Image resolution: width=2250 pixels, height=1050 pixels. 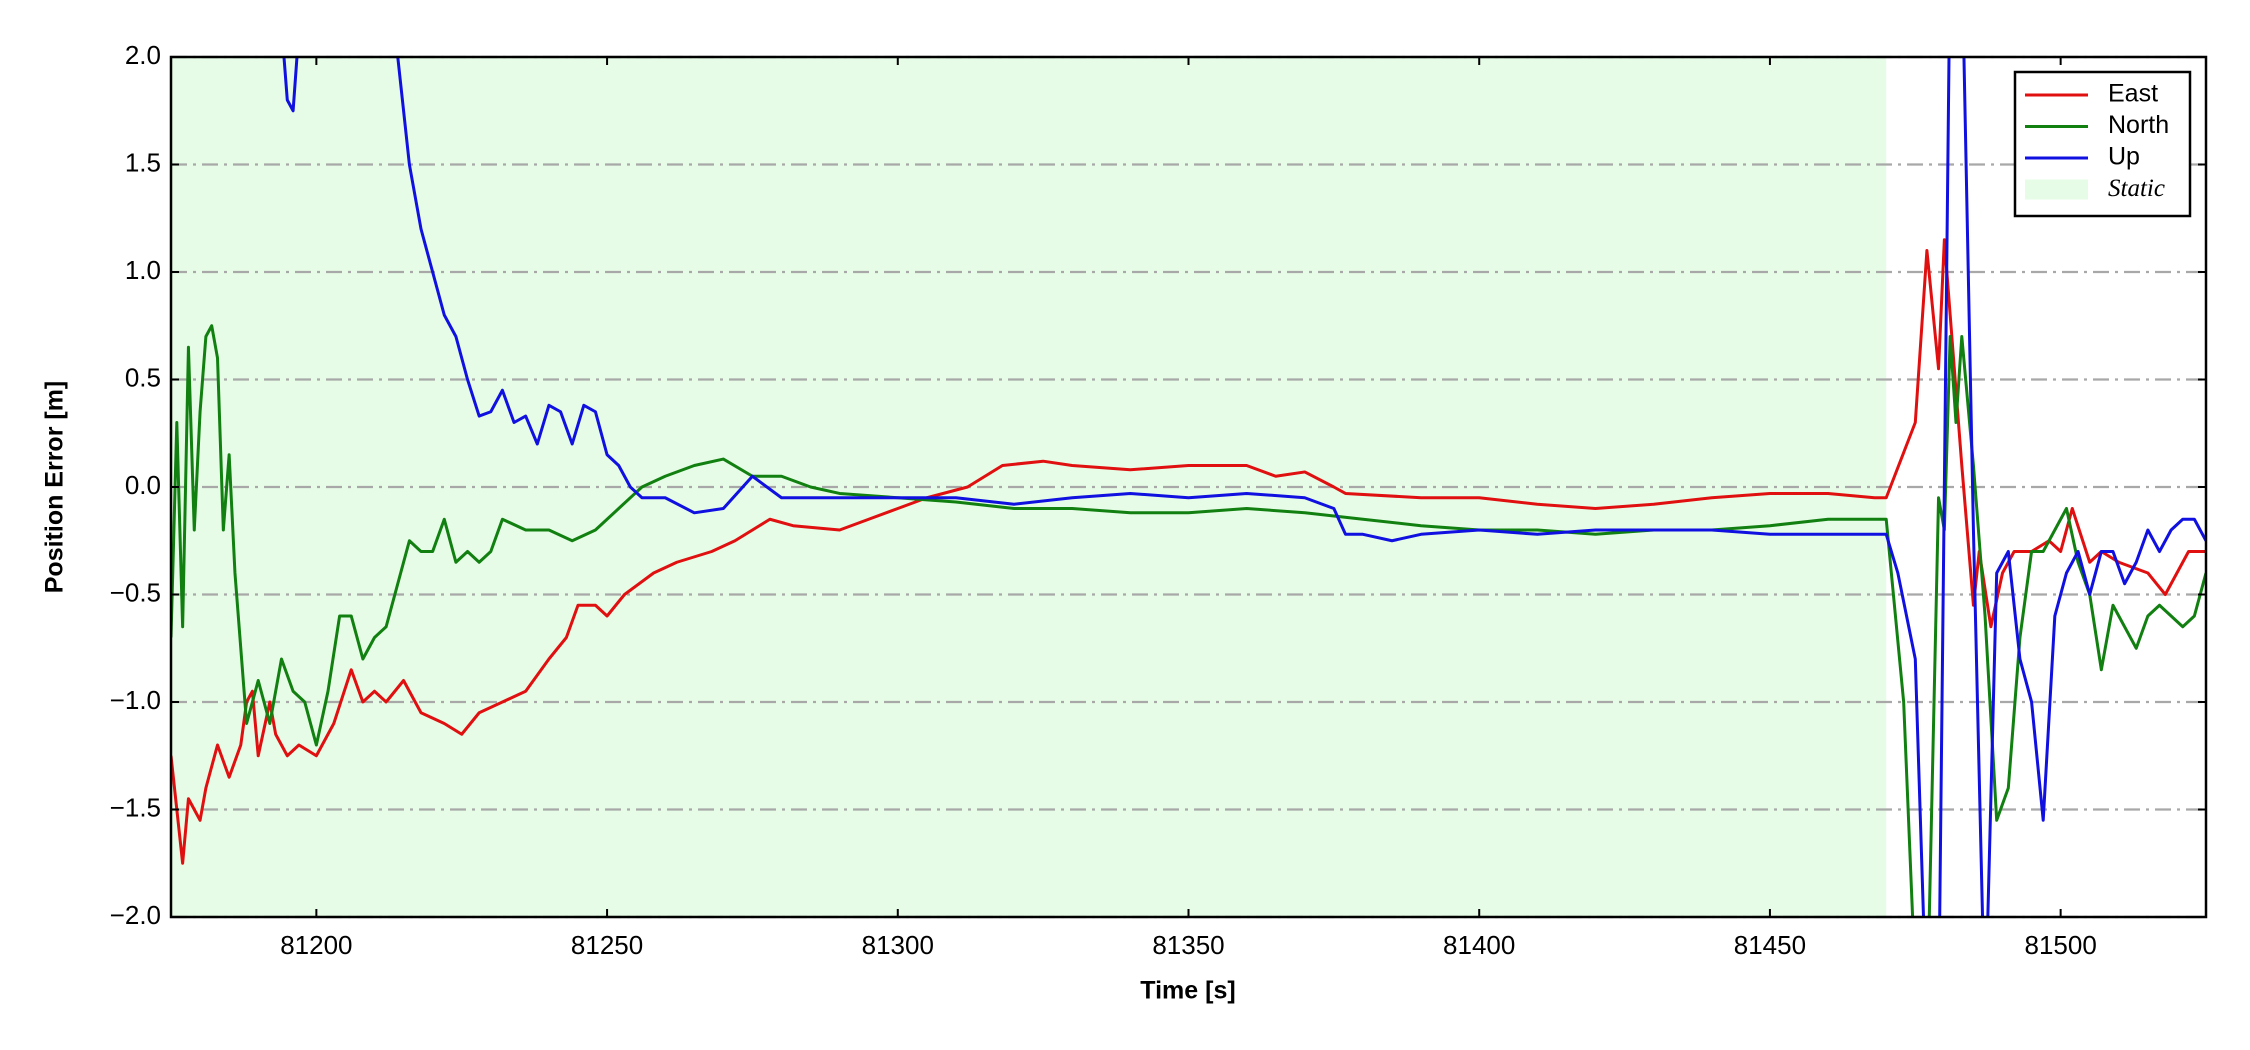 What do you see at coordinates (2060, 945) in the screenshot?
I see `x-tick-label: 81500` at bounding box center [2060, 945].